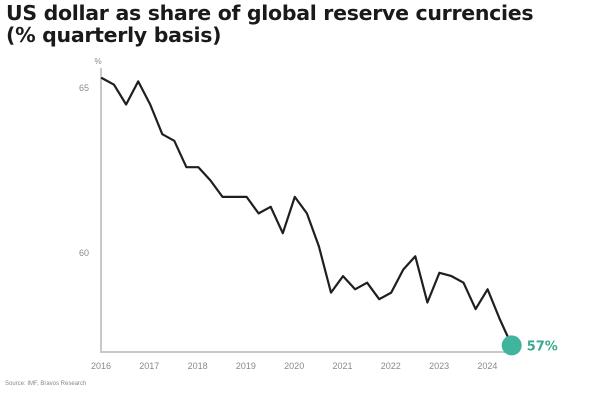  What do you see at coordinates (342, 366) in the screenshot?
I see `x-tick-label: 2021` at bounding box center [342, 366].